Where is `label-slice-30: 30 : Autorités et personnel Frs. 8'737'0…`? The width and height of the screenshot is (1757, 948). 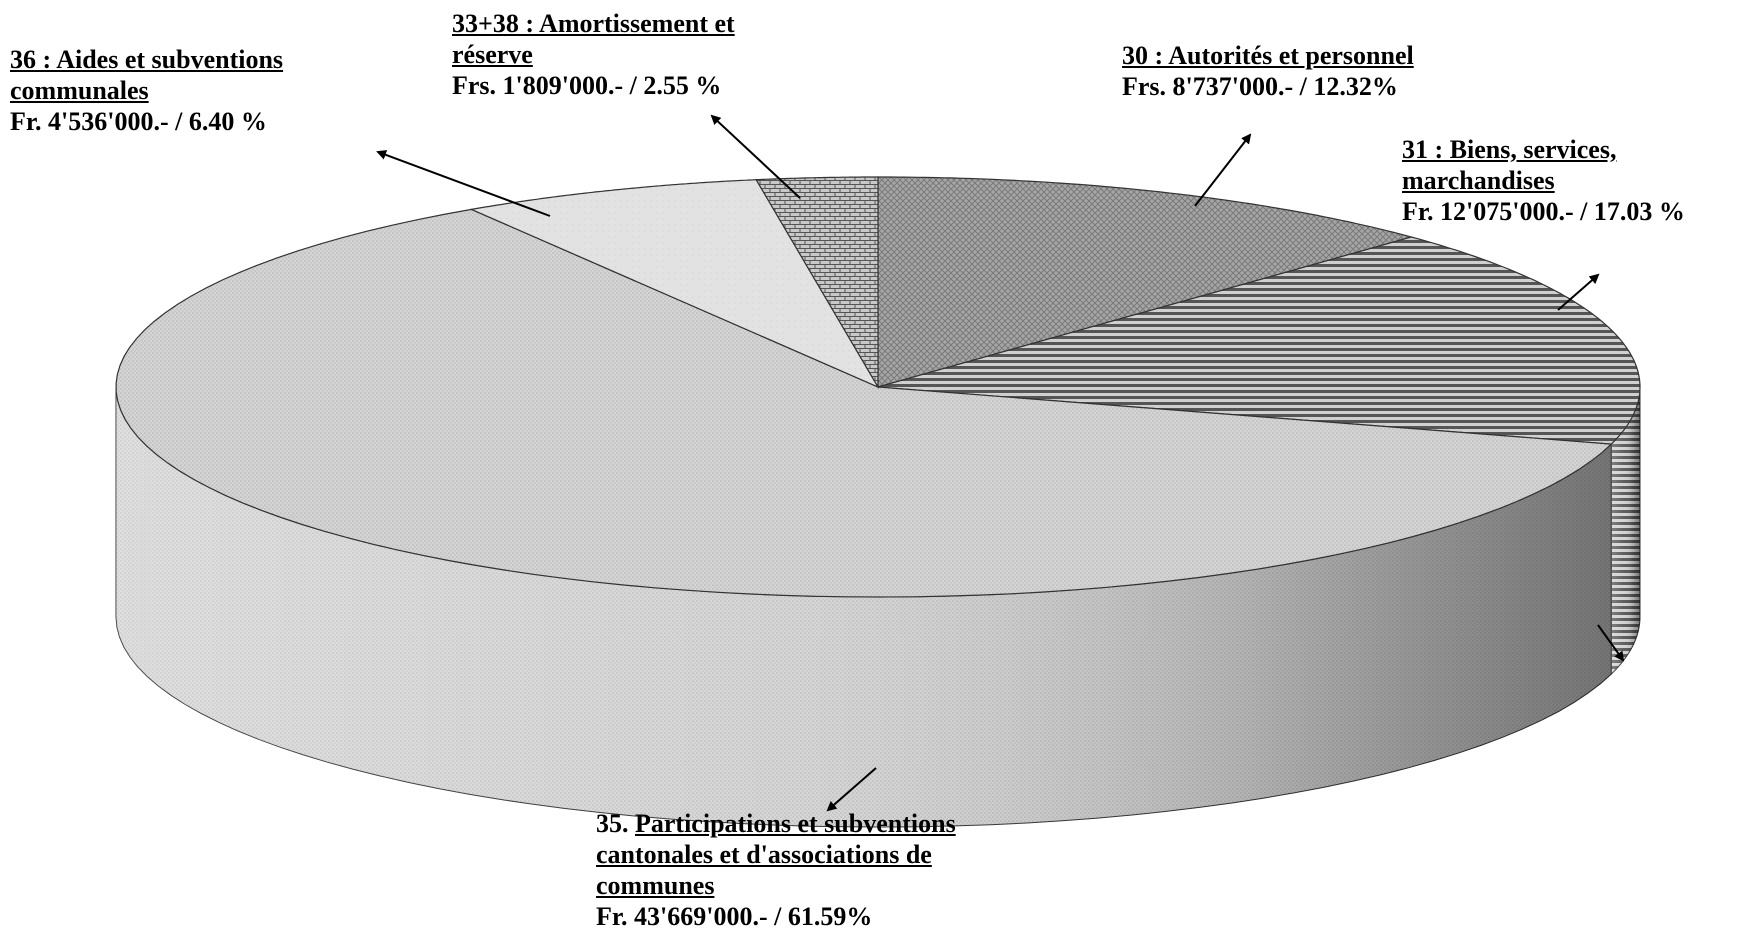 label-slice-30: 30 : Autorités et personnel Frs. 8'737'0… is located at coordinates (1268, 71).